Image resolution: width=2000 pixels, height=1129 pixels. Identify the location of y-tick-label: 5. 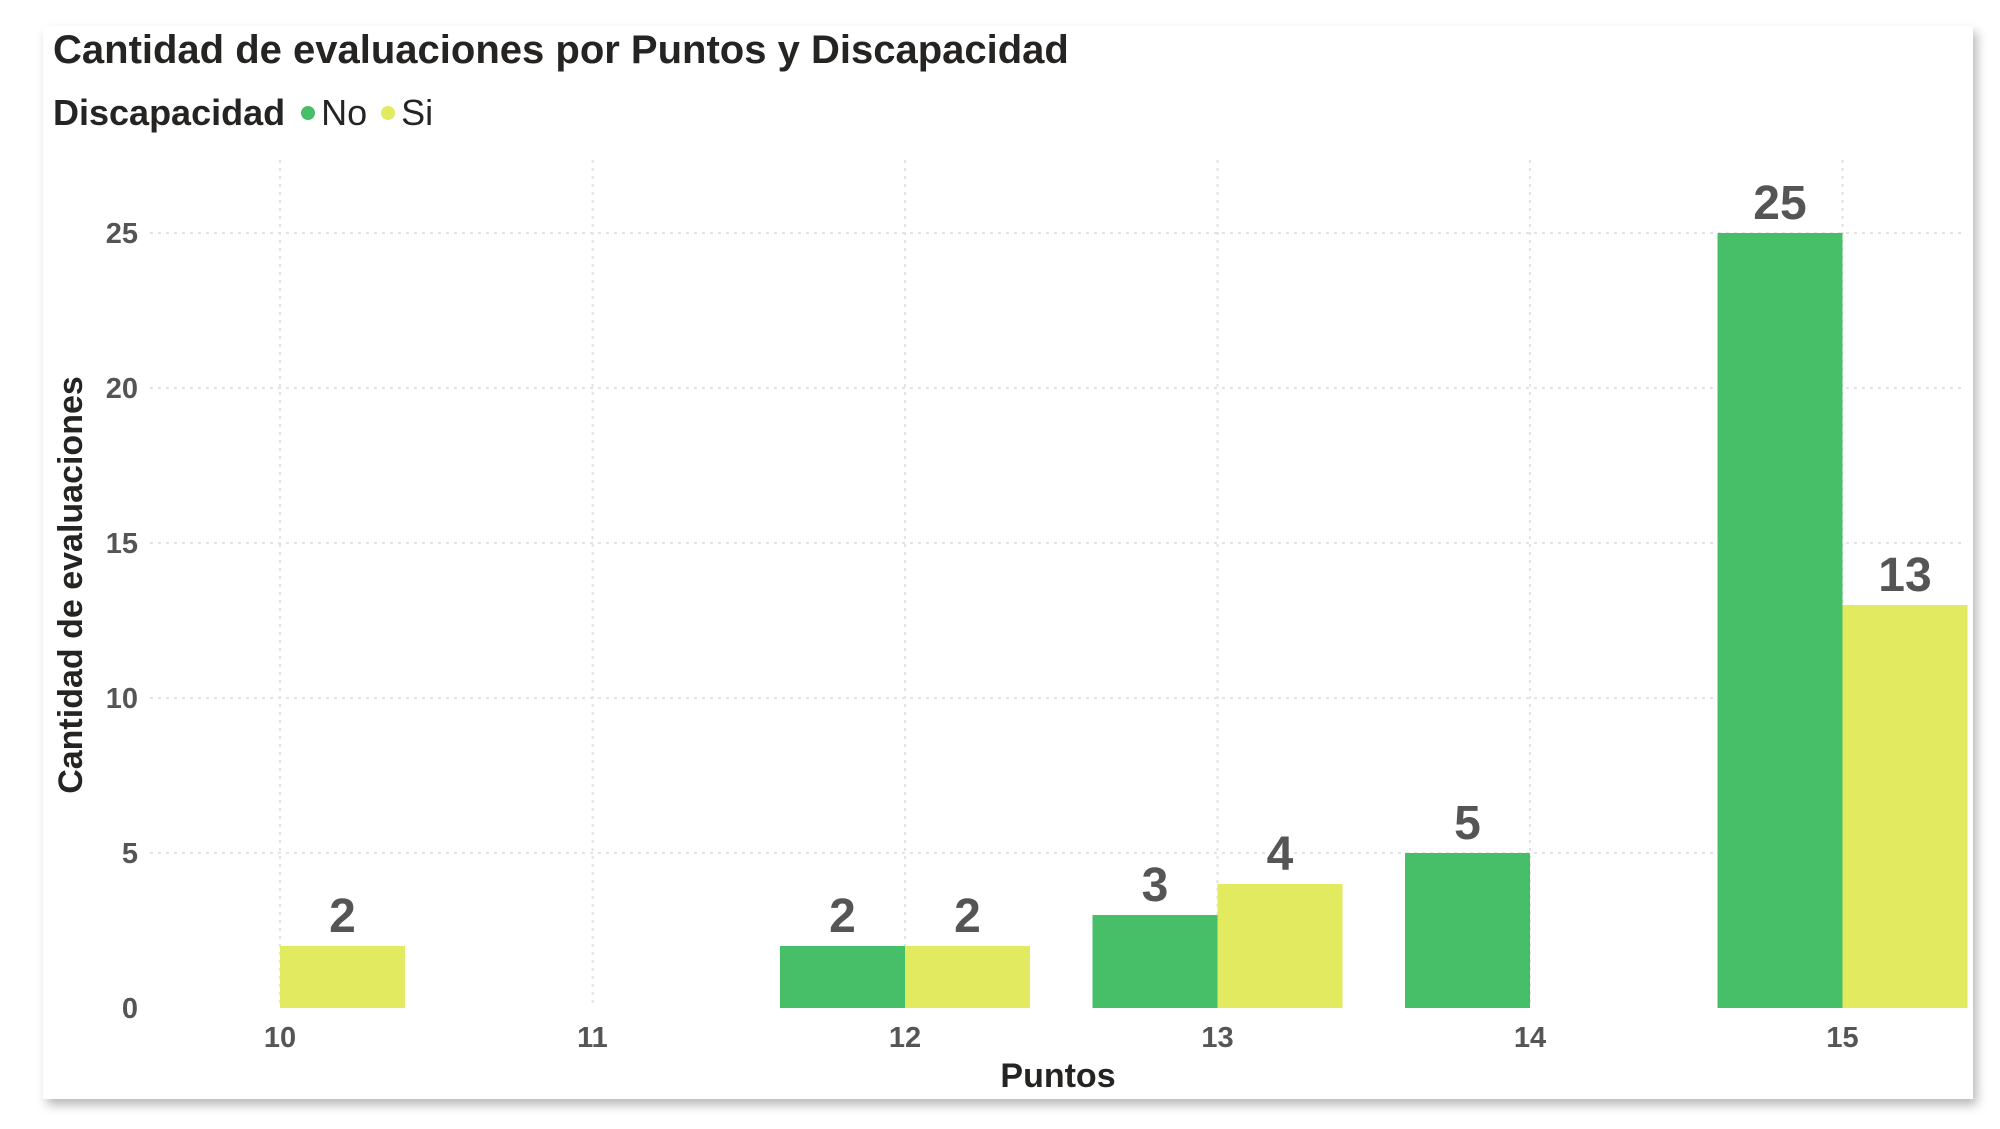
(130, 854).